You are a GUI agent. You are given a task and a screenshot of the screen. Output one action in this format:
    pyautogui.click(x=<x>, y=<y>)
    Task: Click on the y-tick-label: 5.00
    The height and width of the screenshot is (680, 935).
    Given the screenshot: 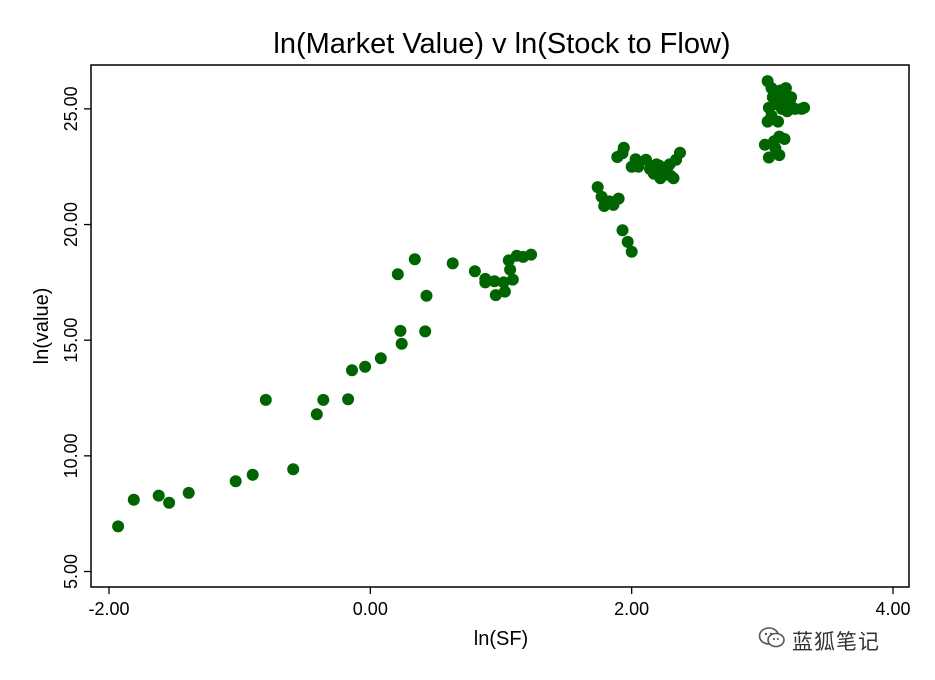 What is the action you would take?
    pyautogui.click(x=71, y=571)
    